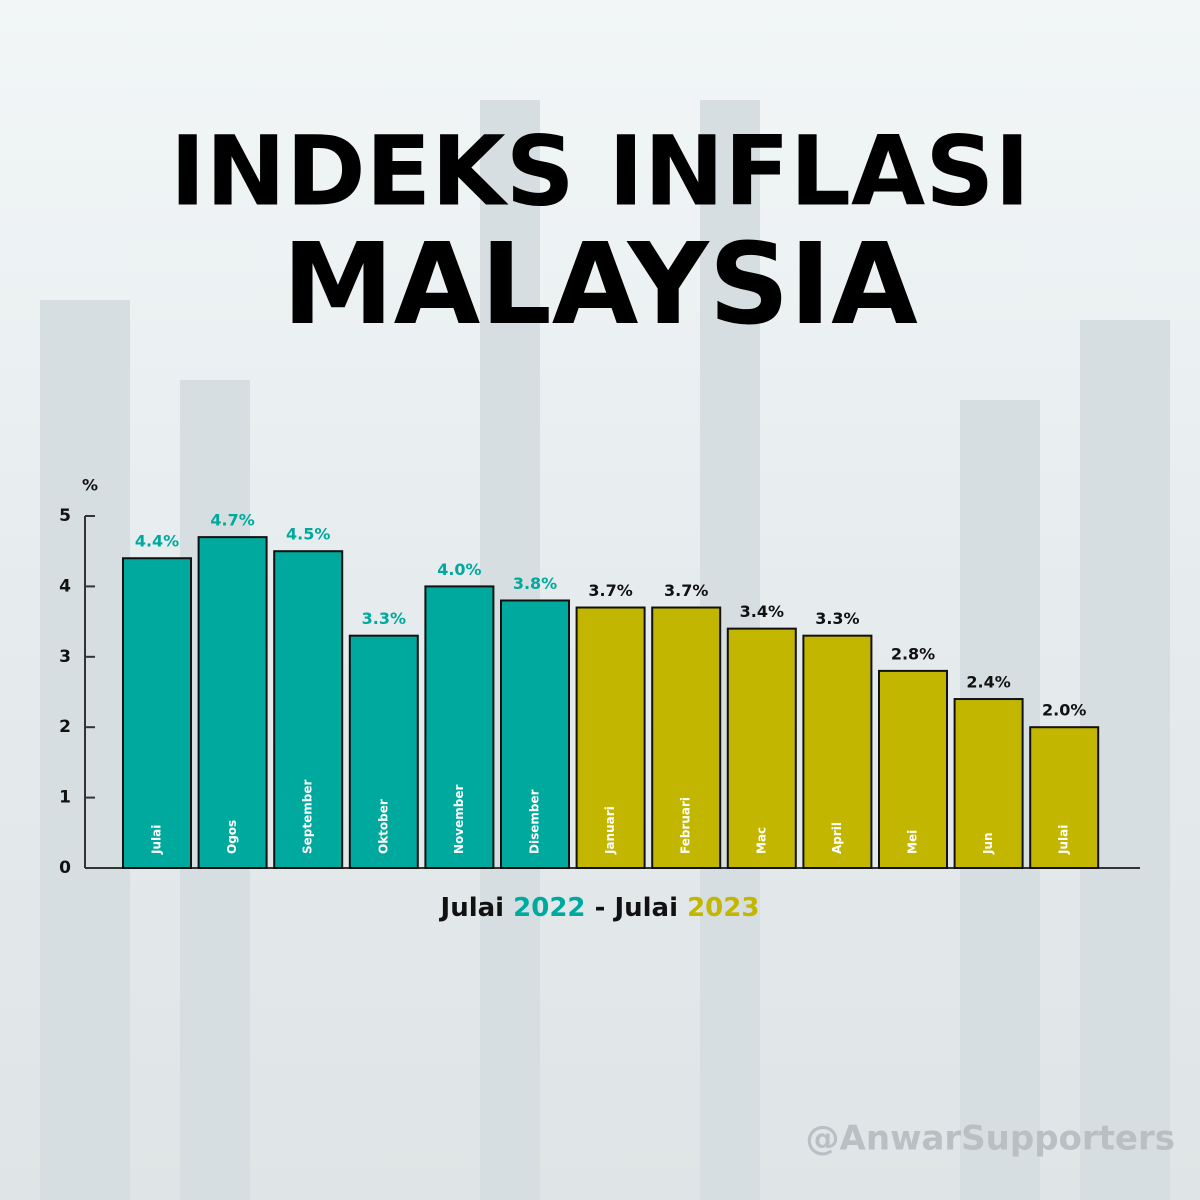  I want to click on value-label: 4.0%, so click(459, 569).